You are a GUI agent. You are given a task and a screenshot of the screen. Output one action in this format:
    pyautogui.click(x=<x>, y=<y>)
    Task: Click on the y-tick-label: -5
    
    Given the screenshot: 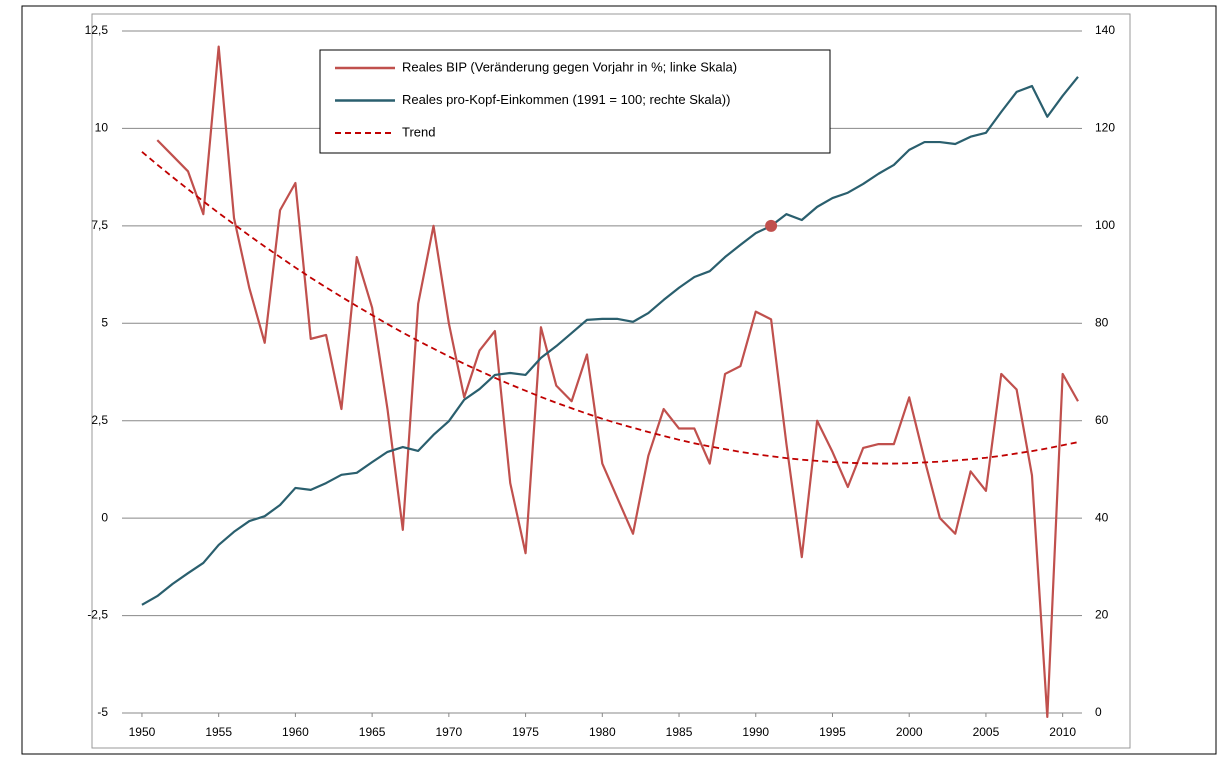 What is the action you would take?
    pyautogui.click(x=102, y=712)
    